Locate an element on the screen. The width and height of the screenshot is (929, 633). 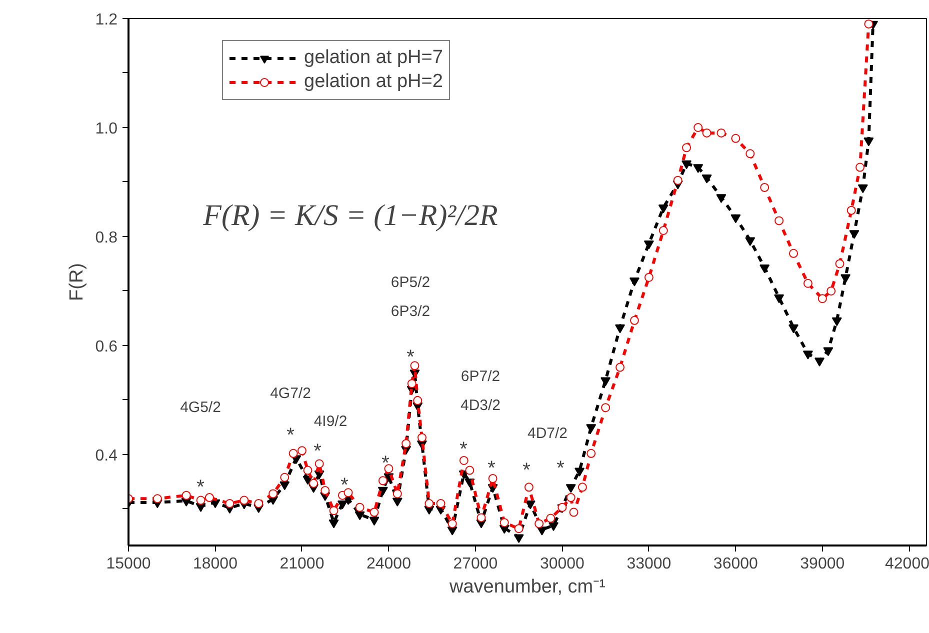
x-tick-label: 24000 is located at coordinates (389, 564).